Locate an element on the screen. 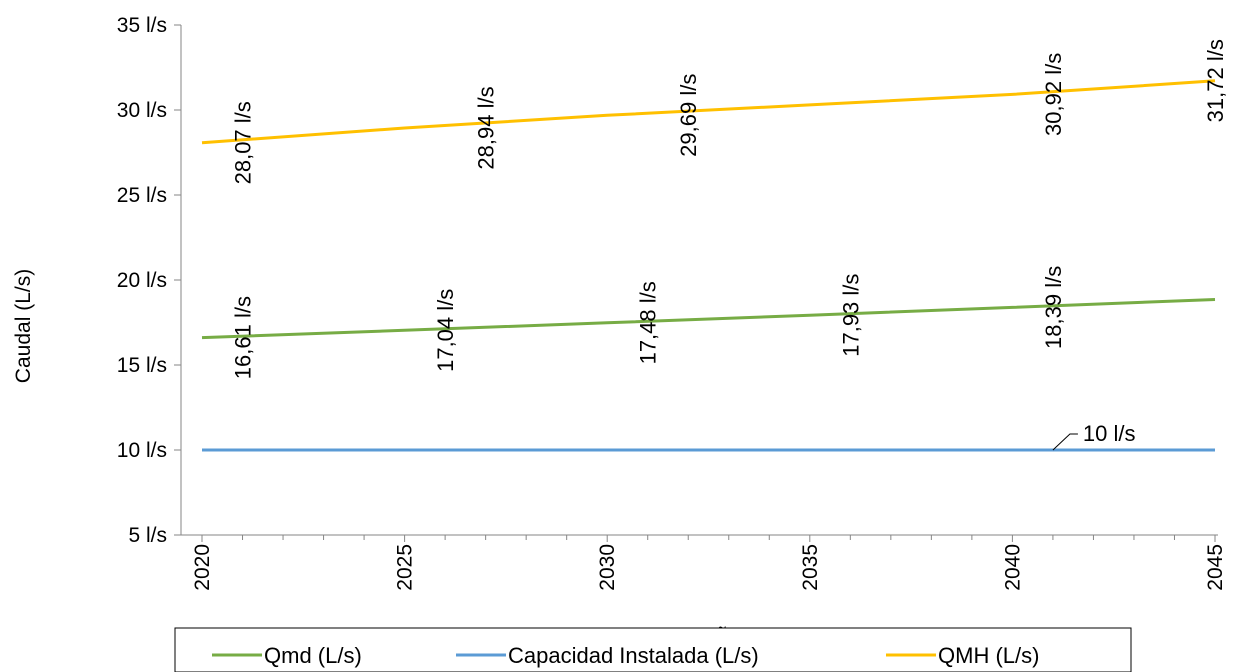 The height and width of the screenshot is (672, 1234). data-label: 10 l/s is located at coordinates (1109, 433).